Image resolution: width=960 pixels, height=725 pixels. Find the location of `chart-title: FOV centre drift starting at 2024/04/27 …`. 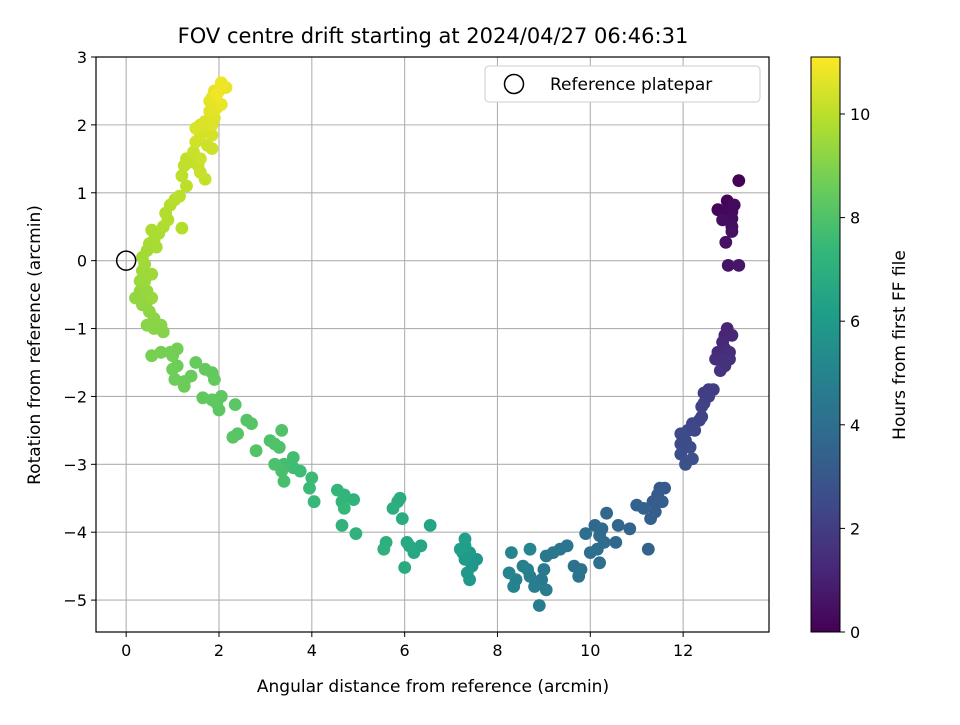

chart-title: FOV centre drift starting at 2024/04/27 … is located at coordinates (433, 36).